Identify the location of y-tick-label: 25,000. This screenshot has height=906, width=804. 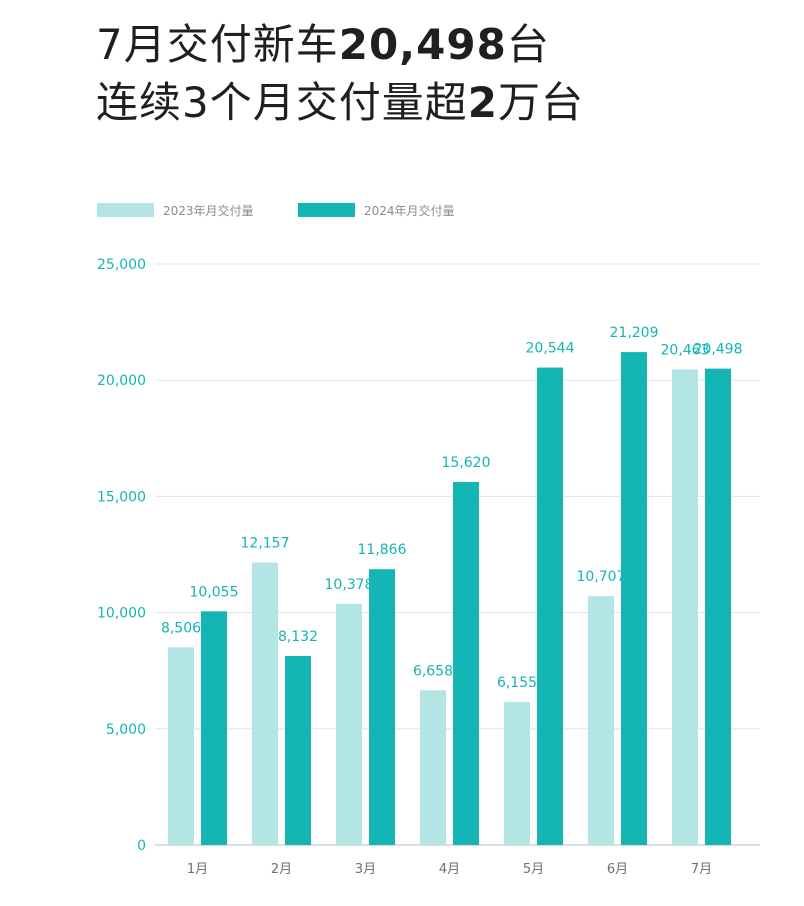
(121, 265).